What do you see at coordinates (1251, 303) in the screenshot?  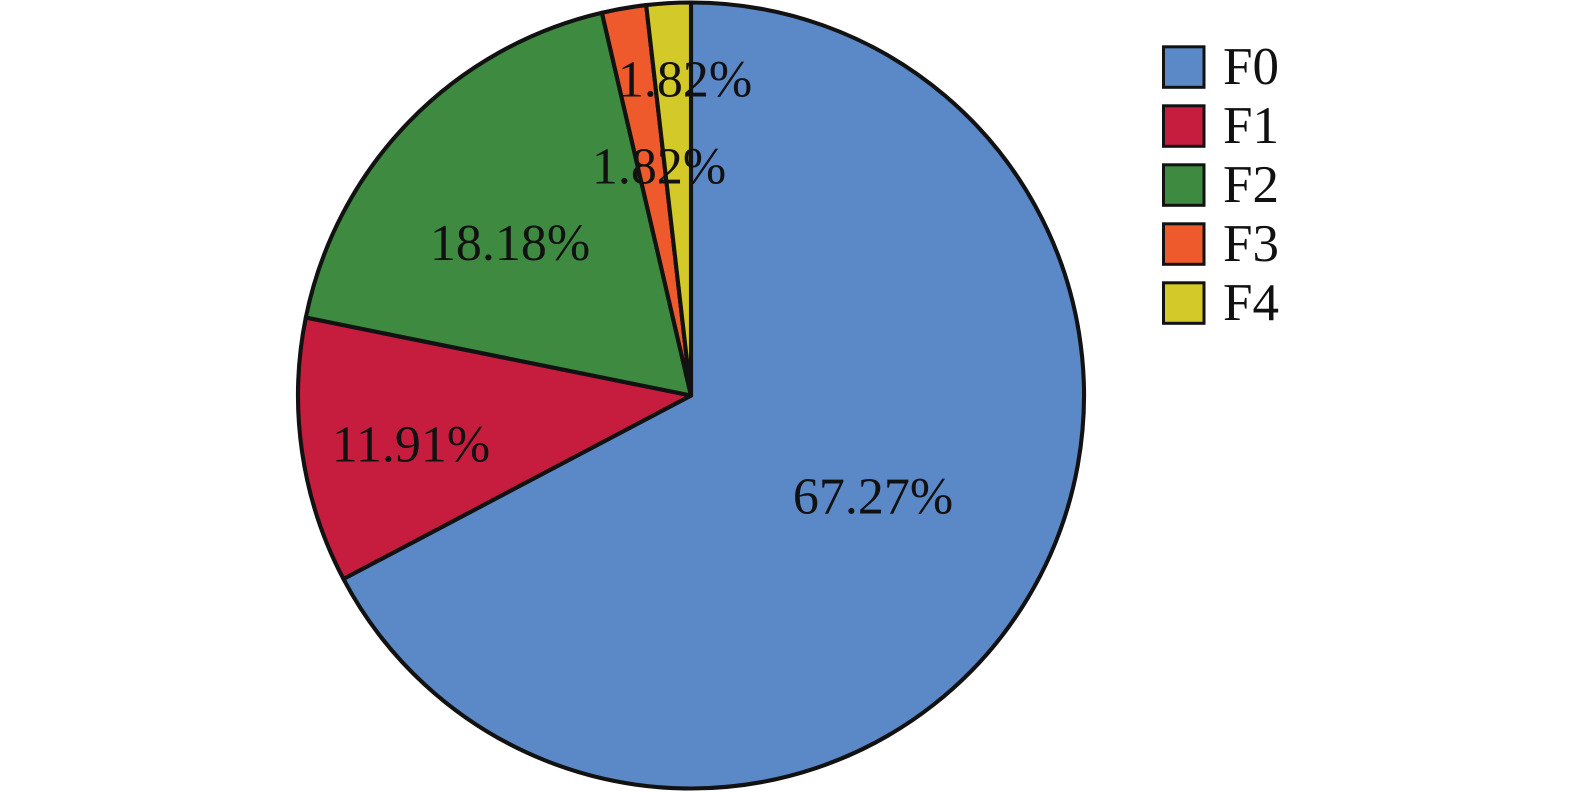 I see `svg-text: F4` at bounding box center [1251, 303].